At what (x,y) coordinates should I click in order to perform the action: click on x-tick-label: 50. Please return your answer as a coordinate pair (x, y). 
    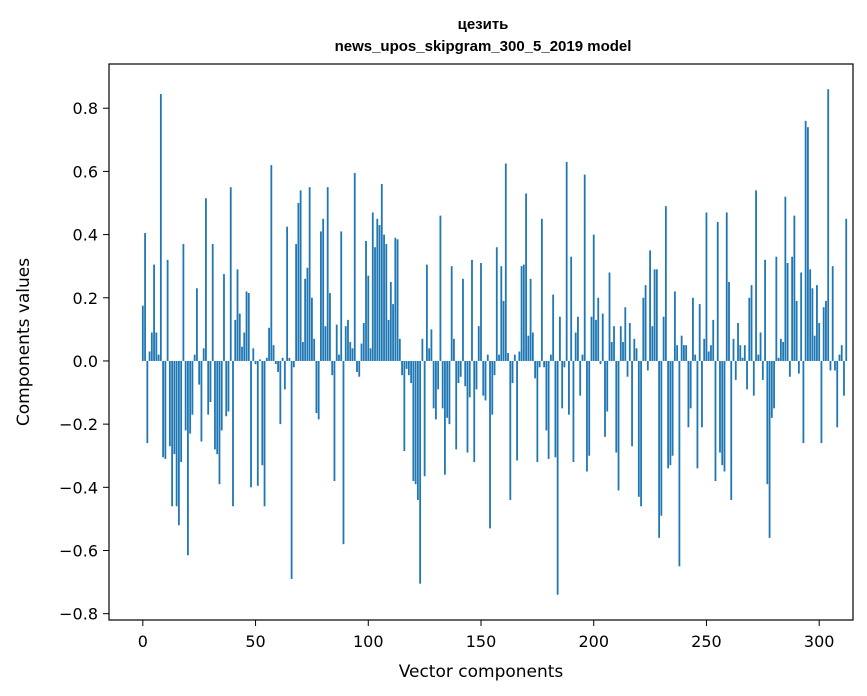
    Looking at the image, I should click on (255, 641).